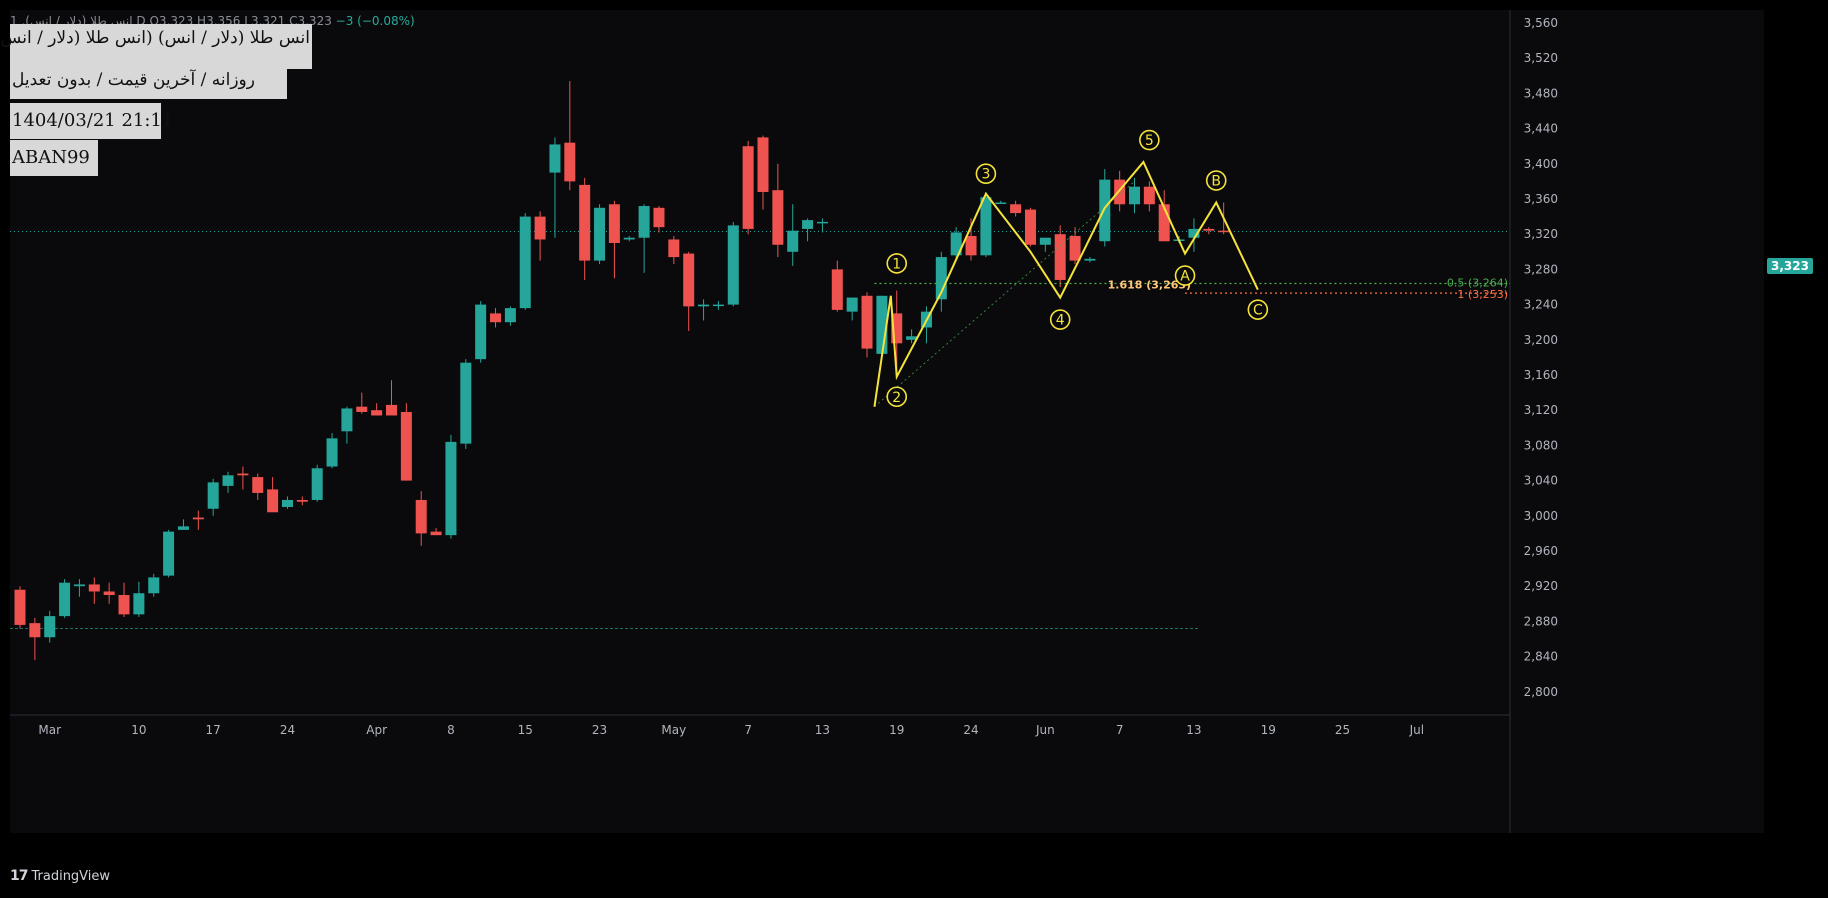 This screenshot has width=1828, height=898. What do you see at coordinates (1216, 182) in the screenshot?
I see `wave-label: B` at bounding box center [1216, 182].